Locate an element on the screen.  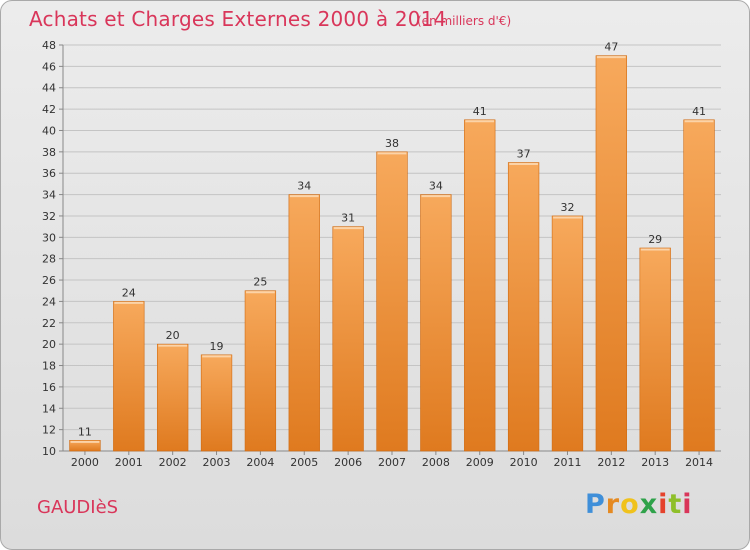
y-tick-label: 26 is located at coordinates (49, 280).